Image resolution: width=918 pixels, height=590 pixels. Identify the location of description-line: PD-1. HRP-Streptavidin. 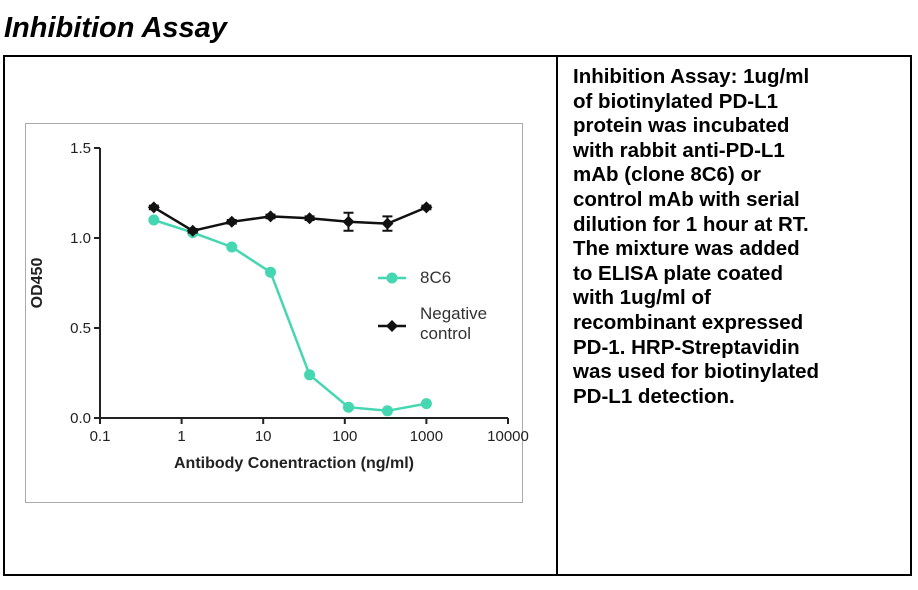
(686, 347).